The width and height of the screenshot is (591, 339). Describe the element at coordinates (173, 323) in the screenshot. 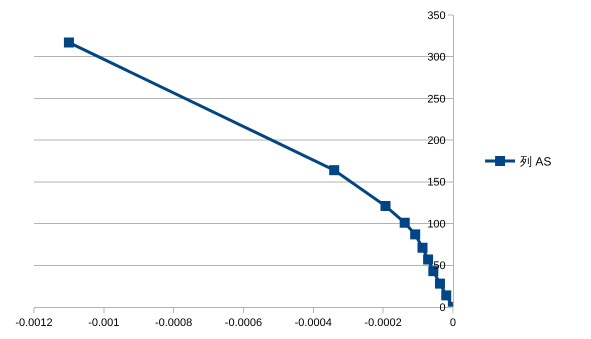

I see `x-tick-label: -0.0008` at that location.